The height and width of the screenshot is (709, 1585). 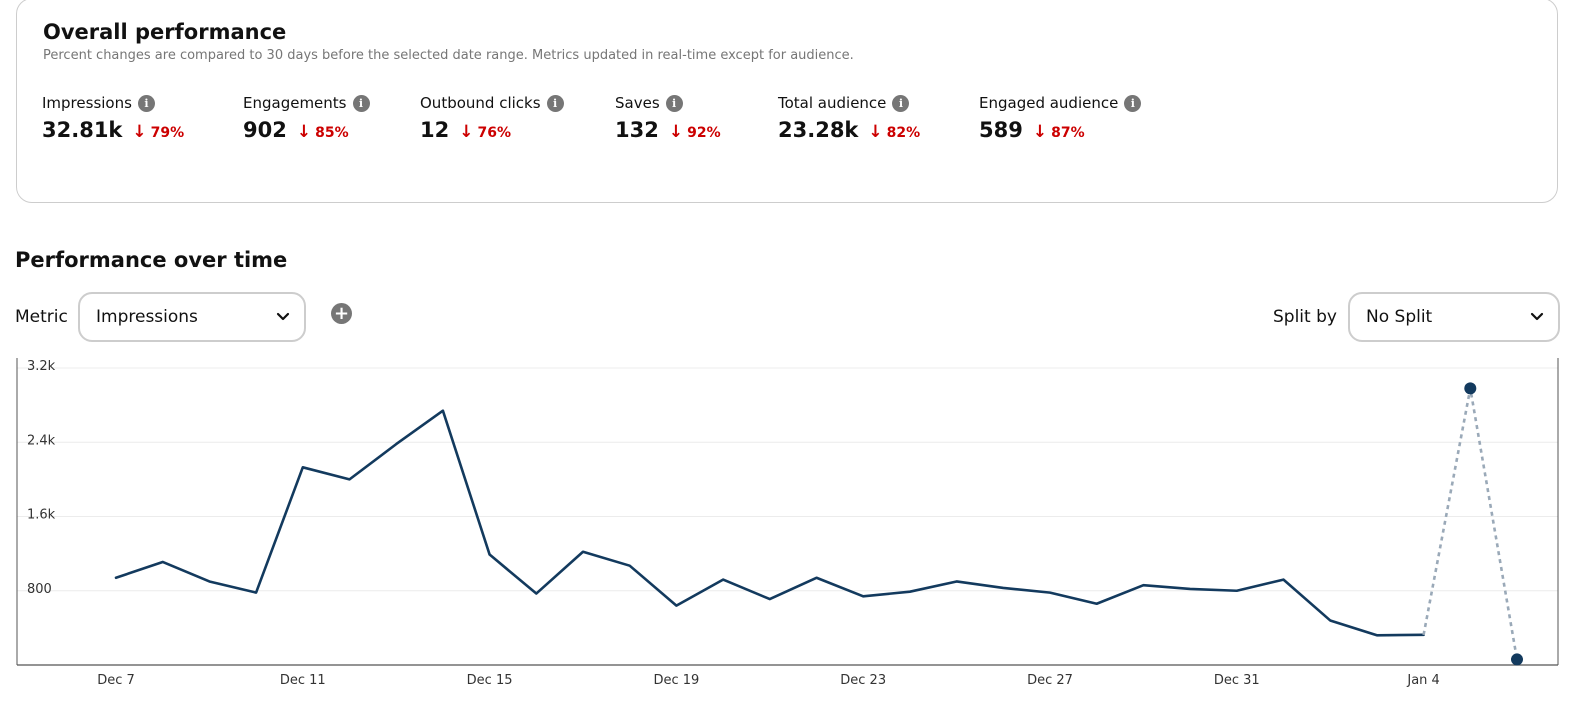 I want to click on metric-summary-values: 902 ↓ 85%, so click(x=306, y=130).